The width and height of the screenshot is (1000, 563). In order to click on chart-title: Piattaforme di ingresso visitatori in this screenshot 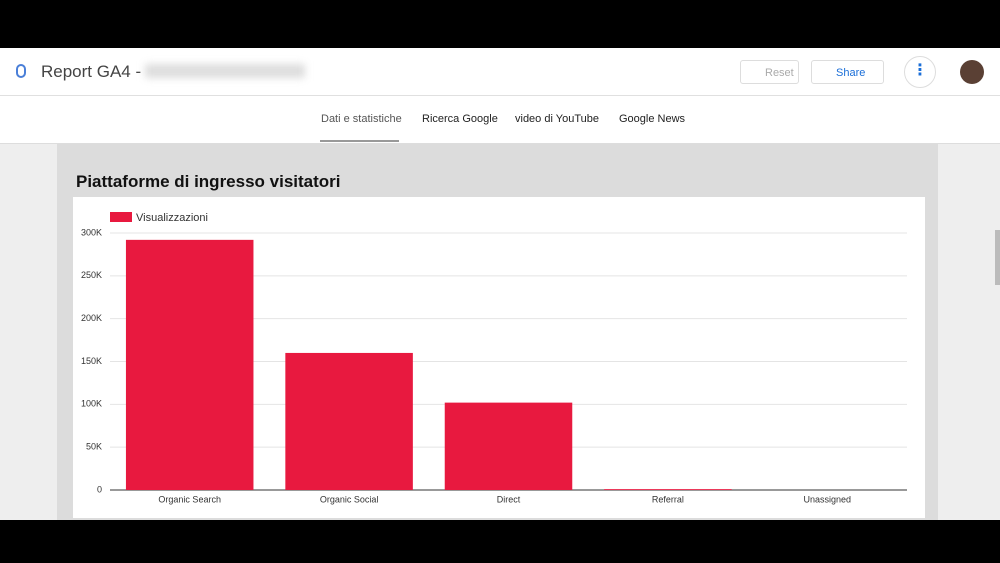, I will do `click(208, 181)`.